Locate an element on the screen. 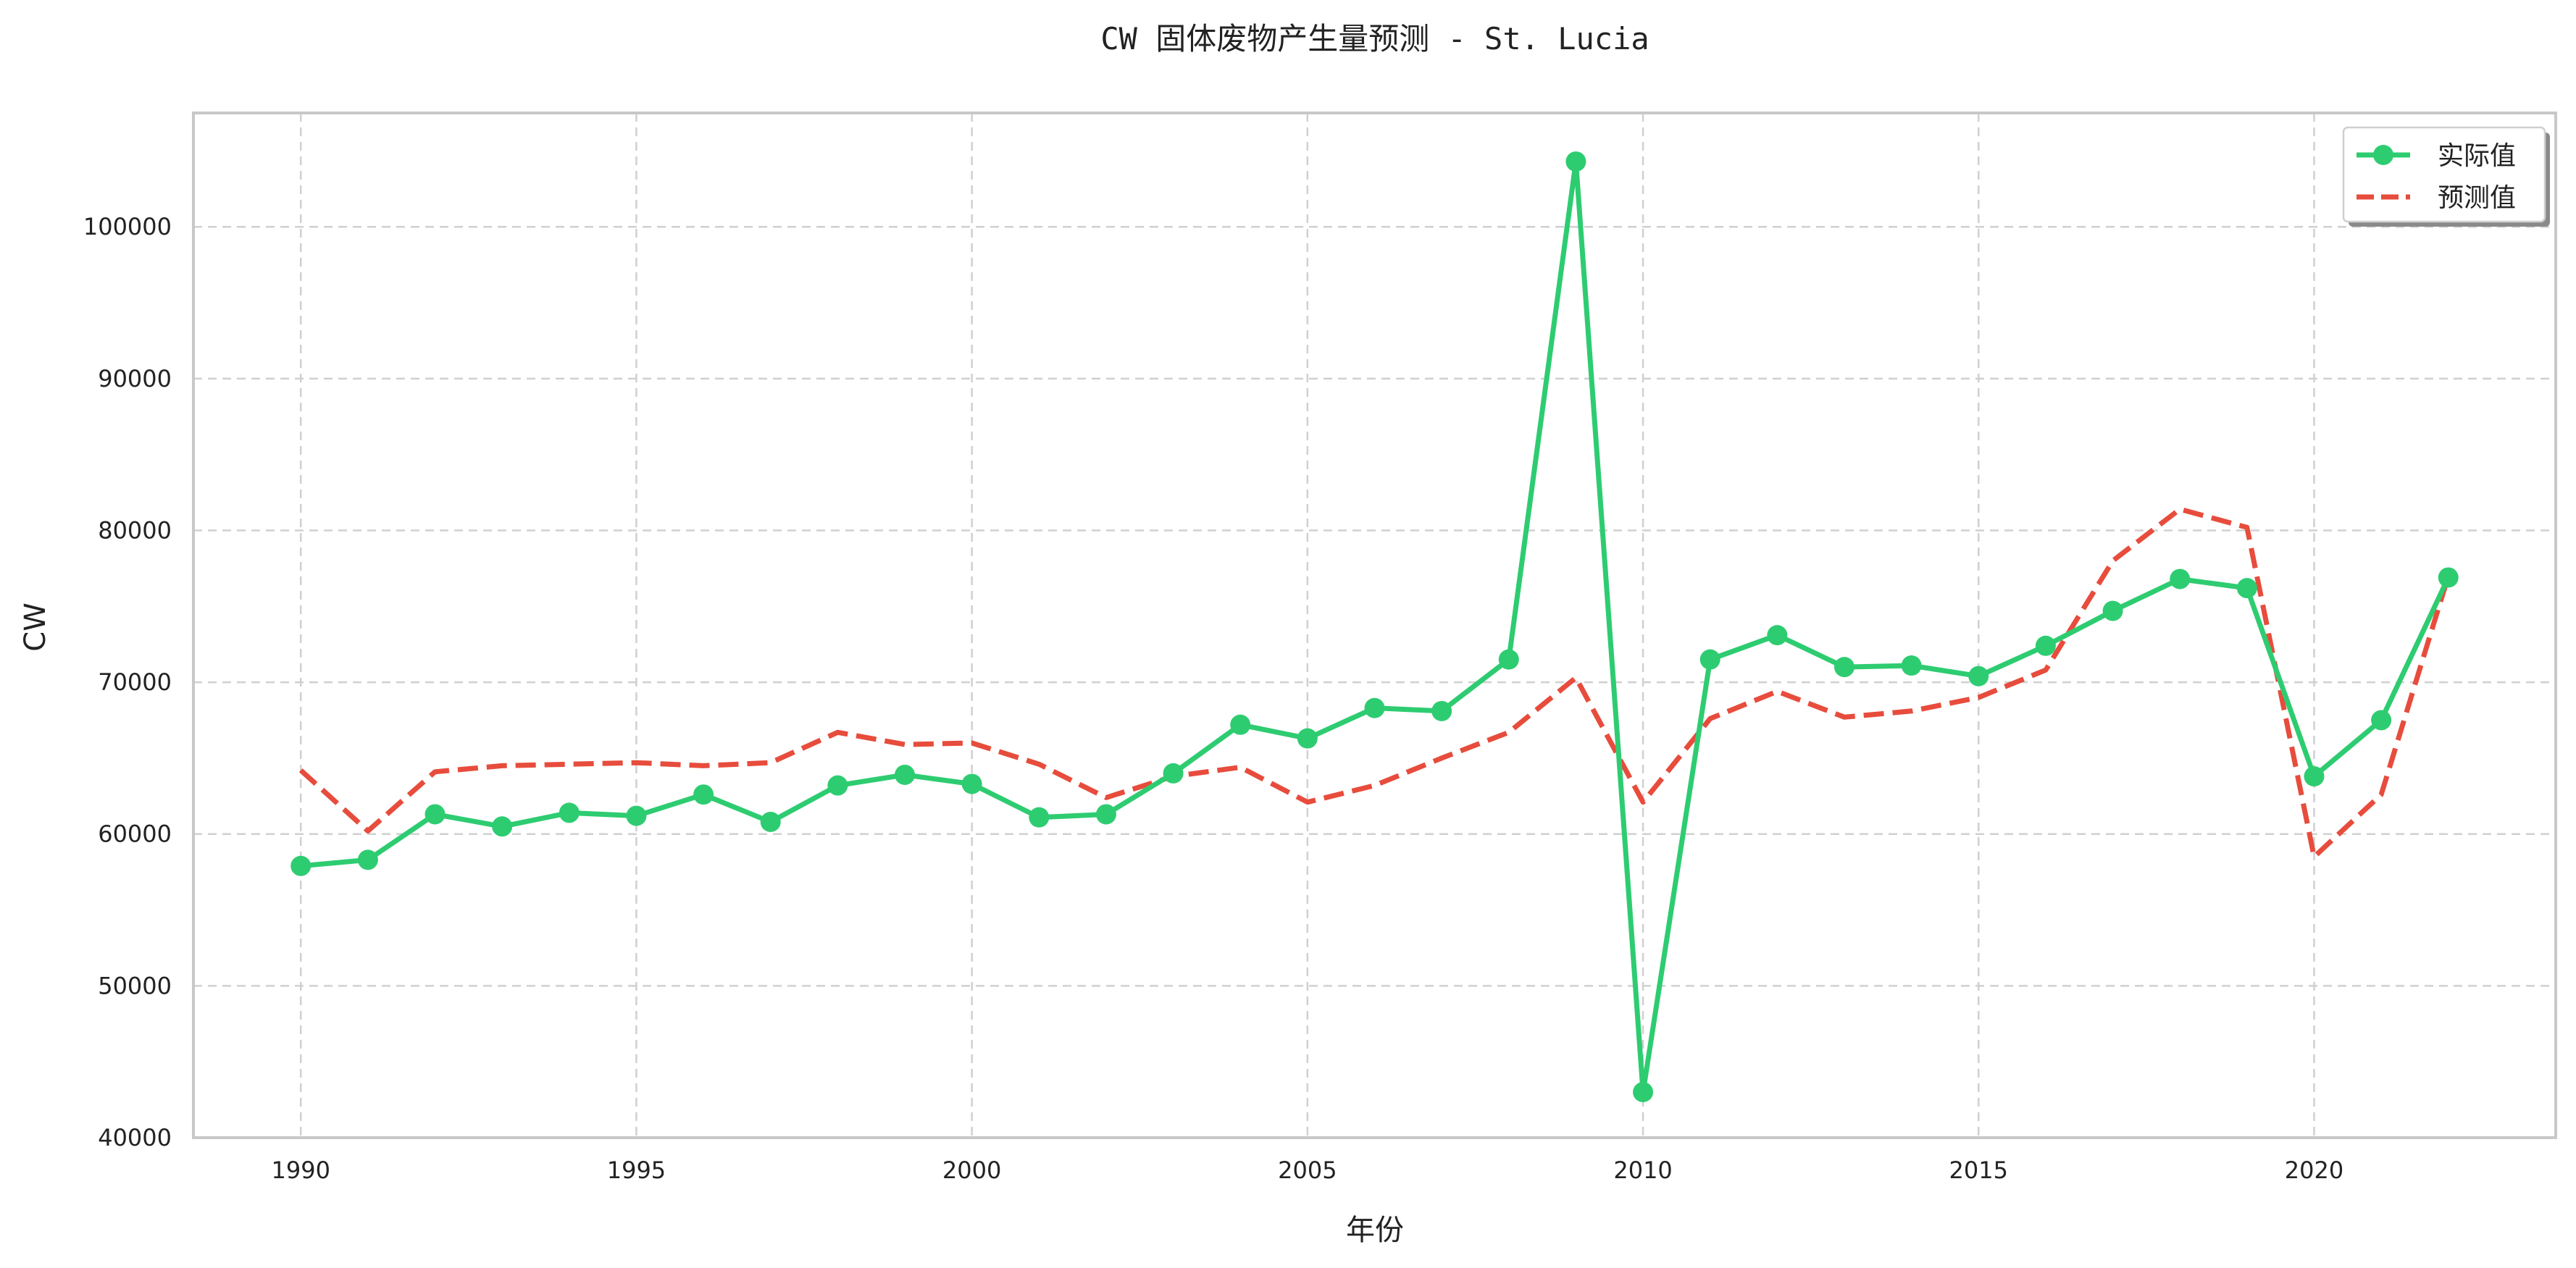 Image resolution: width=2576 pixels, height=1268 pixels. x-tick-label: 1990 is located at coordinates (301, 1170).